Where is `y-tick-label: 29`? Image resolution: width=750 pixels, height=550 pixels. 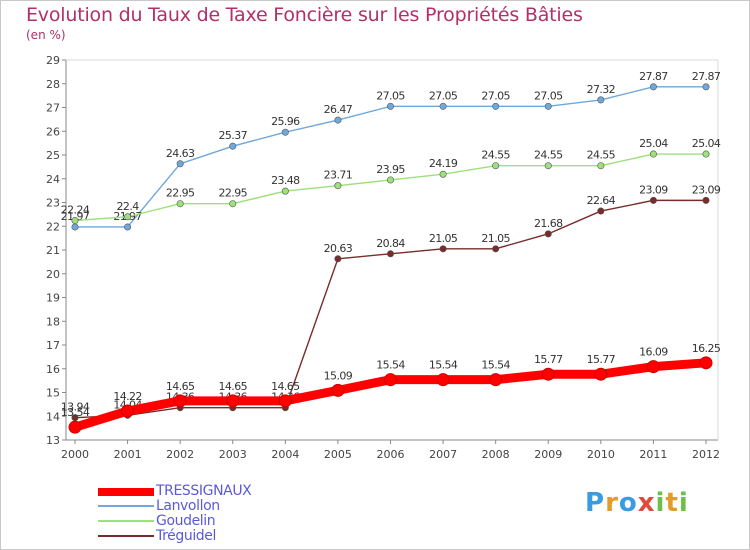 y-tick-label: 29 is located at coordinates (53, 60).